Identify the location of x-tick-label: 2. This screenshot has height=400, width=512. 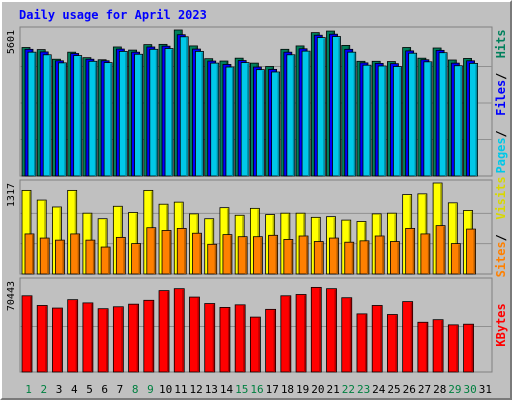
(44, 389).